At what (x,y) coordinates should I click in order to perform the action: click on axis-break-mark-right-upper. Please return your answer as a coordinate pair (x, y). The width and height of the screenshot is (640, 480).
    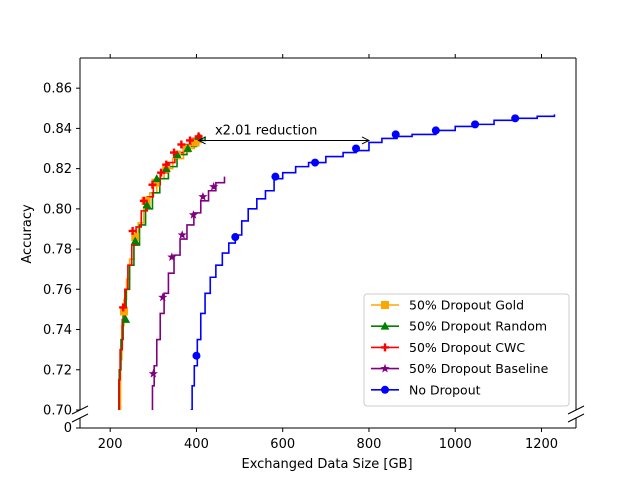
    Looking at the image, I should click on (576, 410).